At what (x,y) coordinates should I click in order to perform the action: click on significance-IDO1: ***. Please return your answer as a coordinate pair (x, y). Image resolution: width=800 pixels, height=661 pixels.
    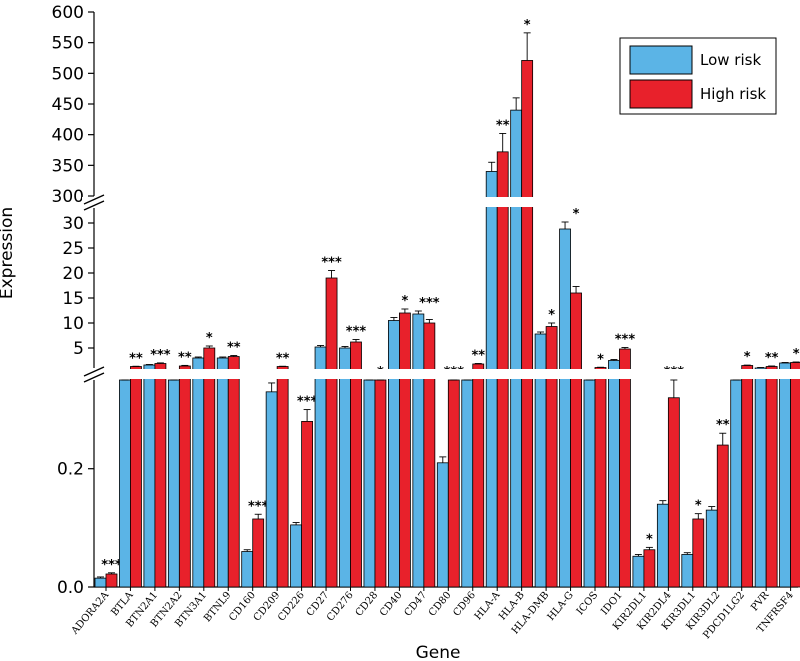
    Looking at the image, I should click on (625, 340).